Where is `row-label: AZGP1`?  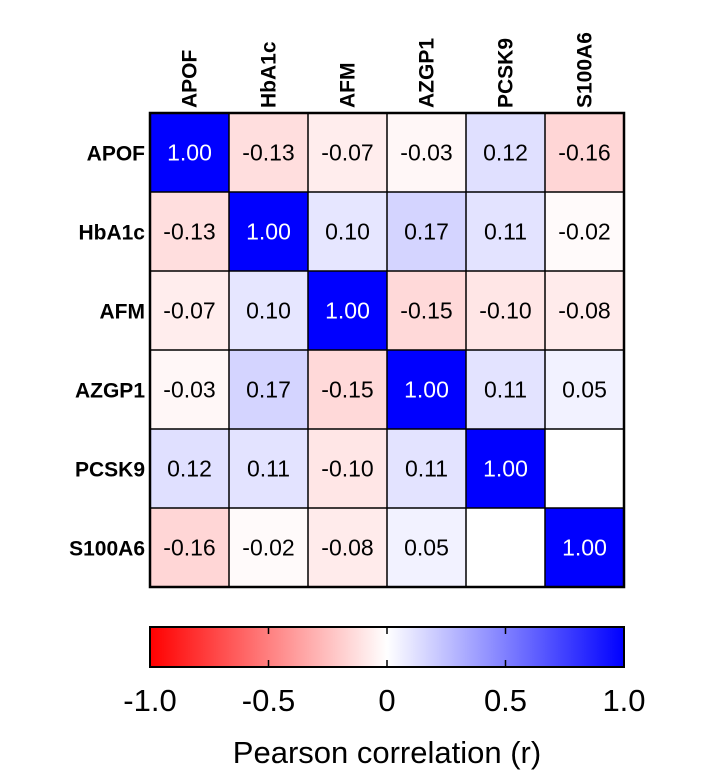
row-label: AZGP1 is located at coordinates (110, 391).